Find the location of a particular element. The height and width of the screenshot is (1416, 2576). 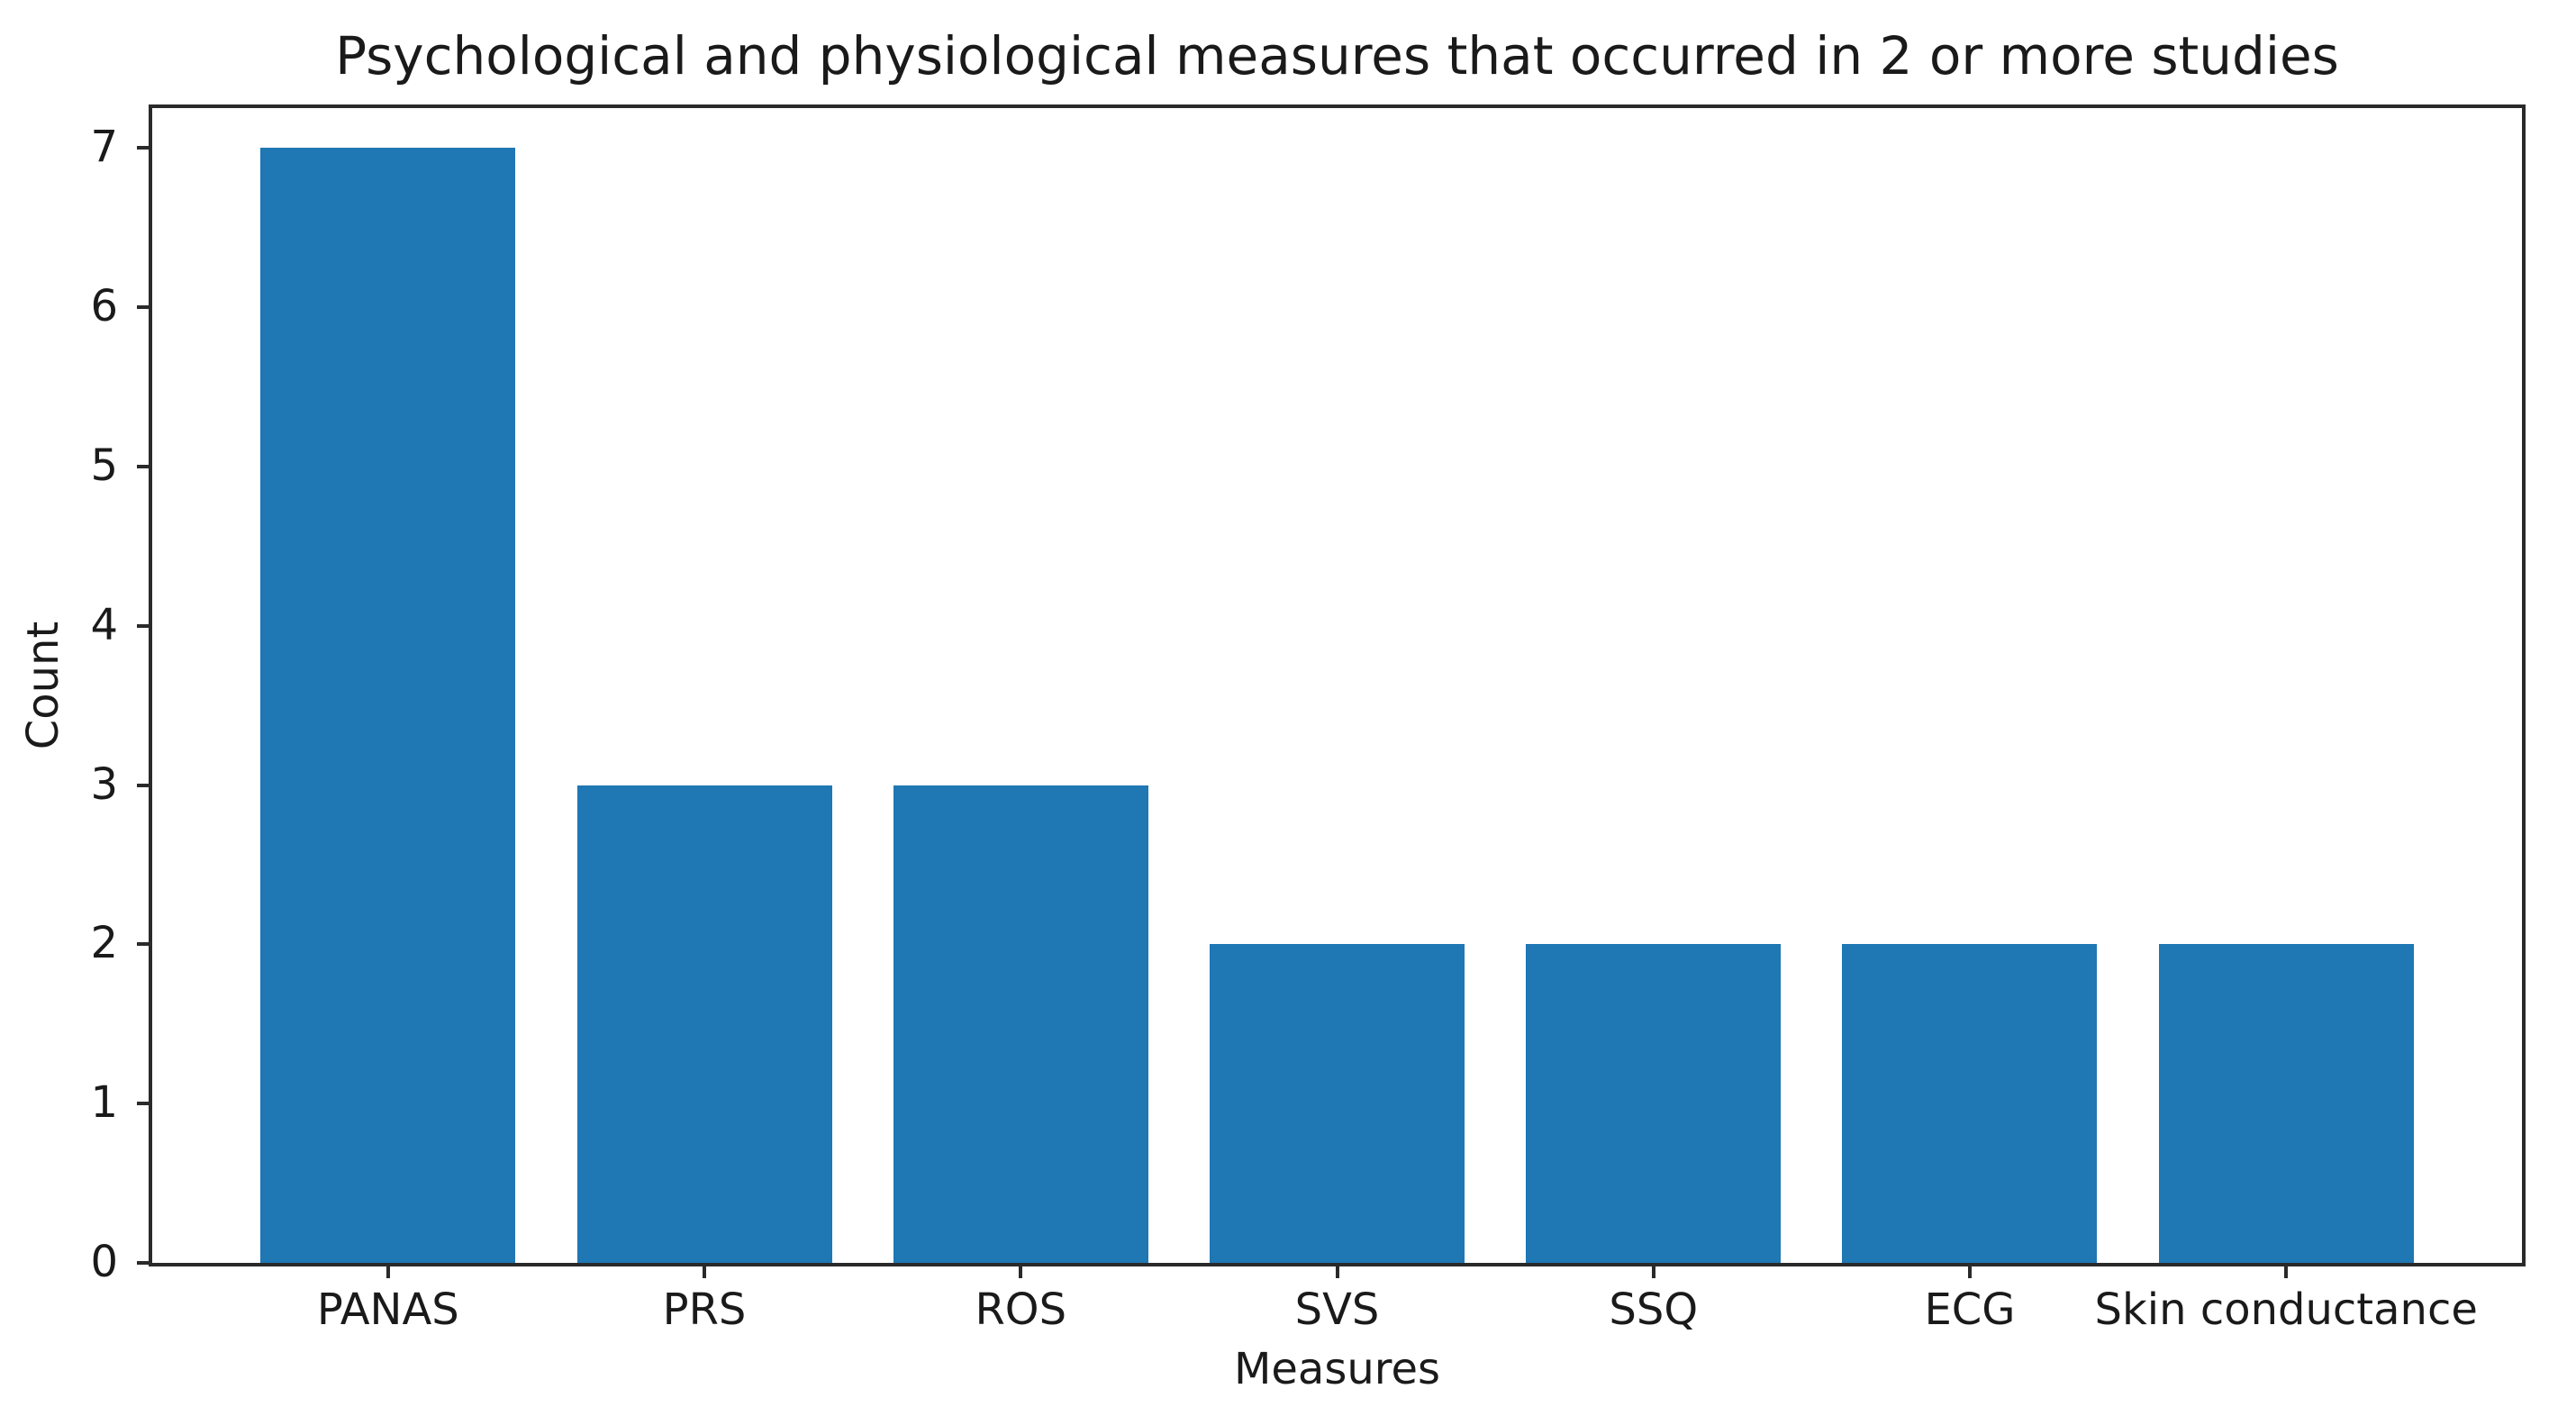

x-tick-label: PANAS is located at coordinates (387, 1309).